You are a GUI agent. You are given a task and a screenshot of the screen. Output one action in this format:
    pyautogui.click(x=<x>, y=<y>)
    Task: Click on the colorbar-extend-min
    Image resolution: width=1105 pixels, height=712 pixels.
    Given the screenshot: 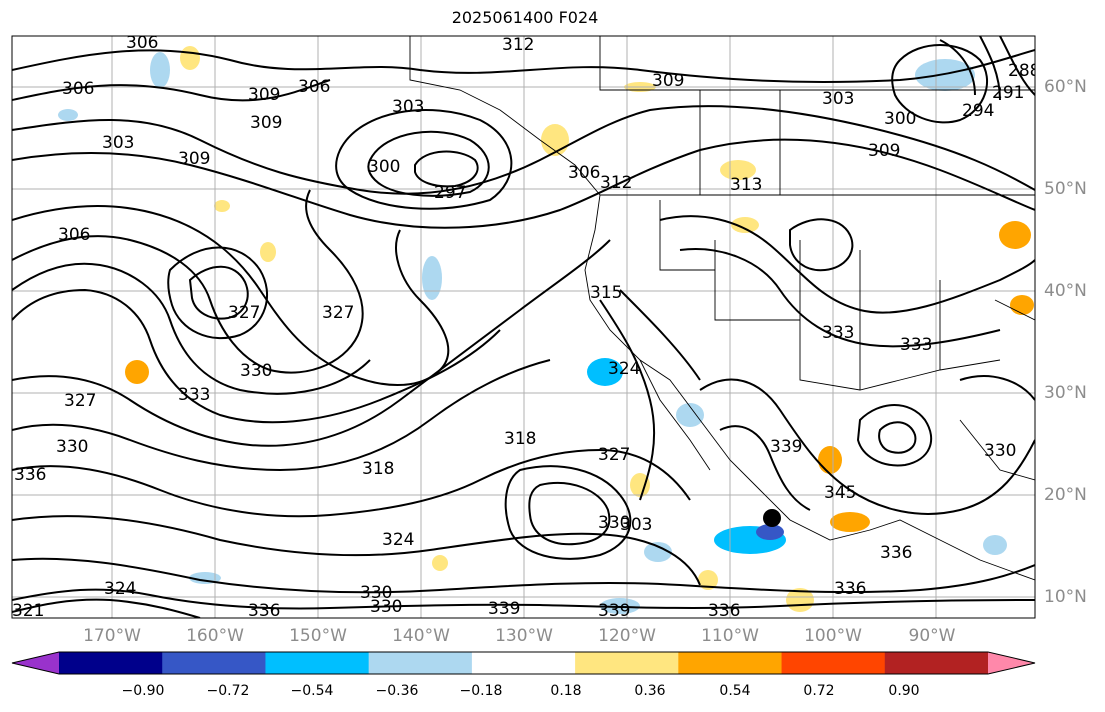 What is the action you would take?
    pyautogui.click(x=35, y=663)
    